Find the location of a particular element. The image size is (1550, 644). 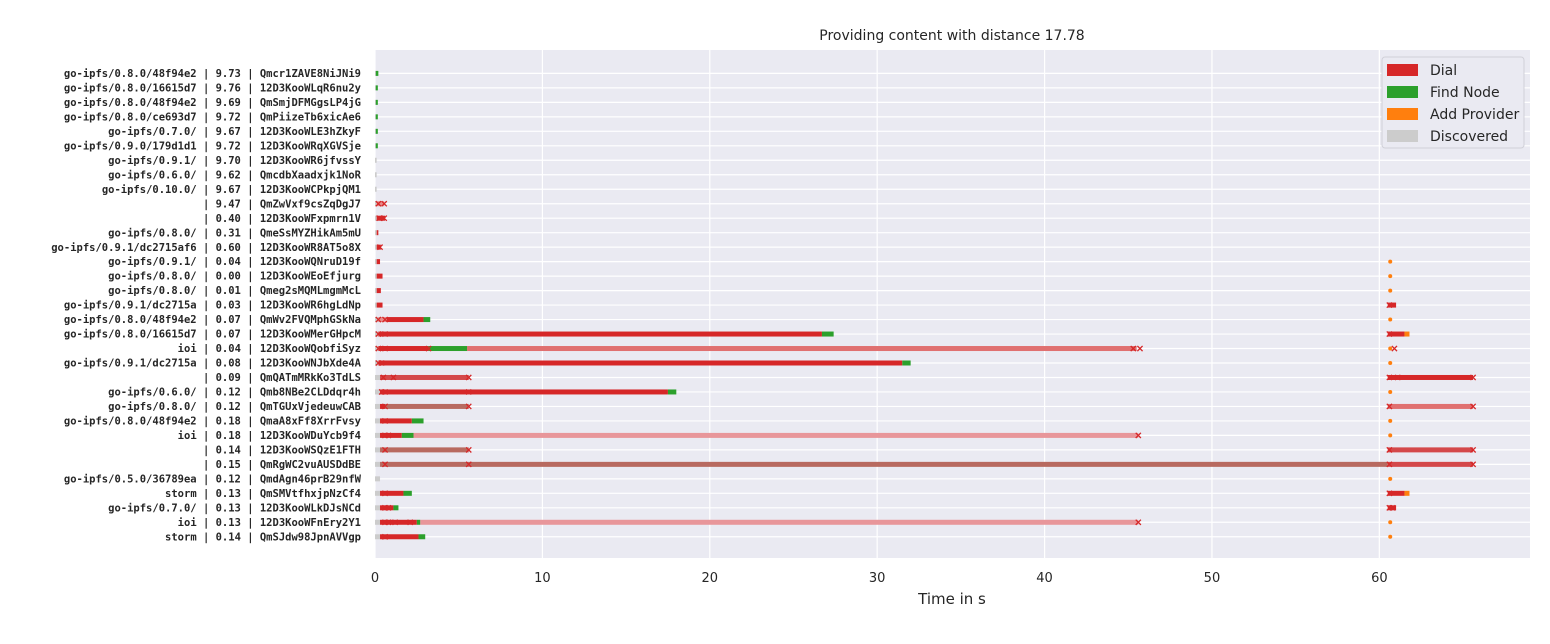

row-label: go-ipfs/0.9.1/ | 9.70 | 12D3KooWR6jfvssY is located at coordinates (235, 161).